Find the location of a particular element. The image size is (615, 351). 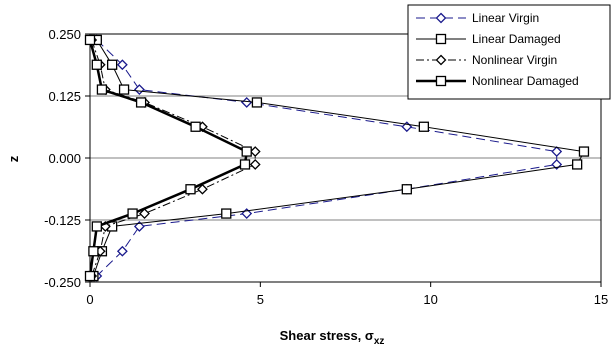

y-tick-label: -0.250 is located at coordinates (62, 282).